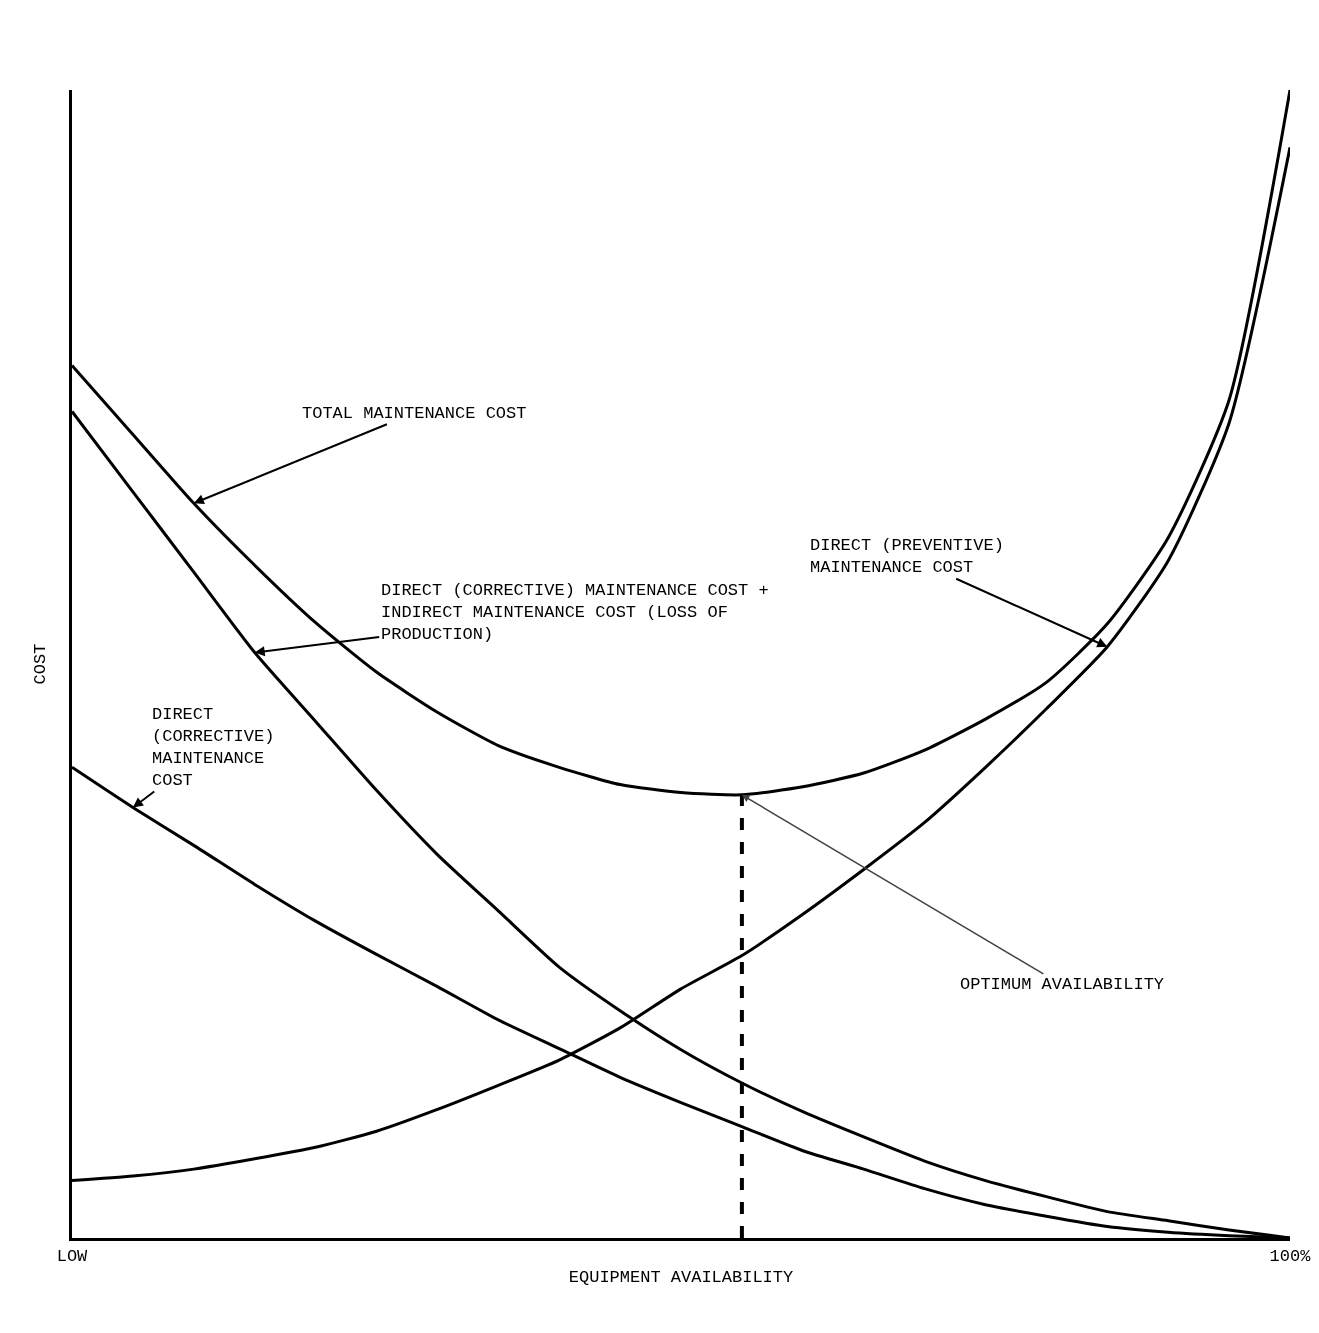 The width and height of the screenshot is (1319, 1333). Describe the element at coordinates (681, 1277) in the screenshot. I see `x-axis-title: EQUIPMENT AVAILABILITY` at that location.